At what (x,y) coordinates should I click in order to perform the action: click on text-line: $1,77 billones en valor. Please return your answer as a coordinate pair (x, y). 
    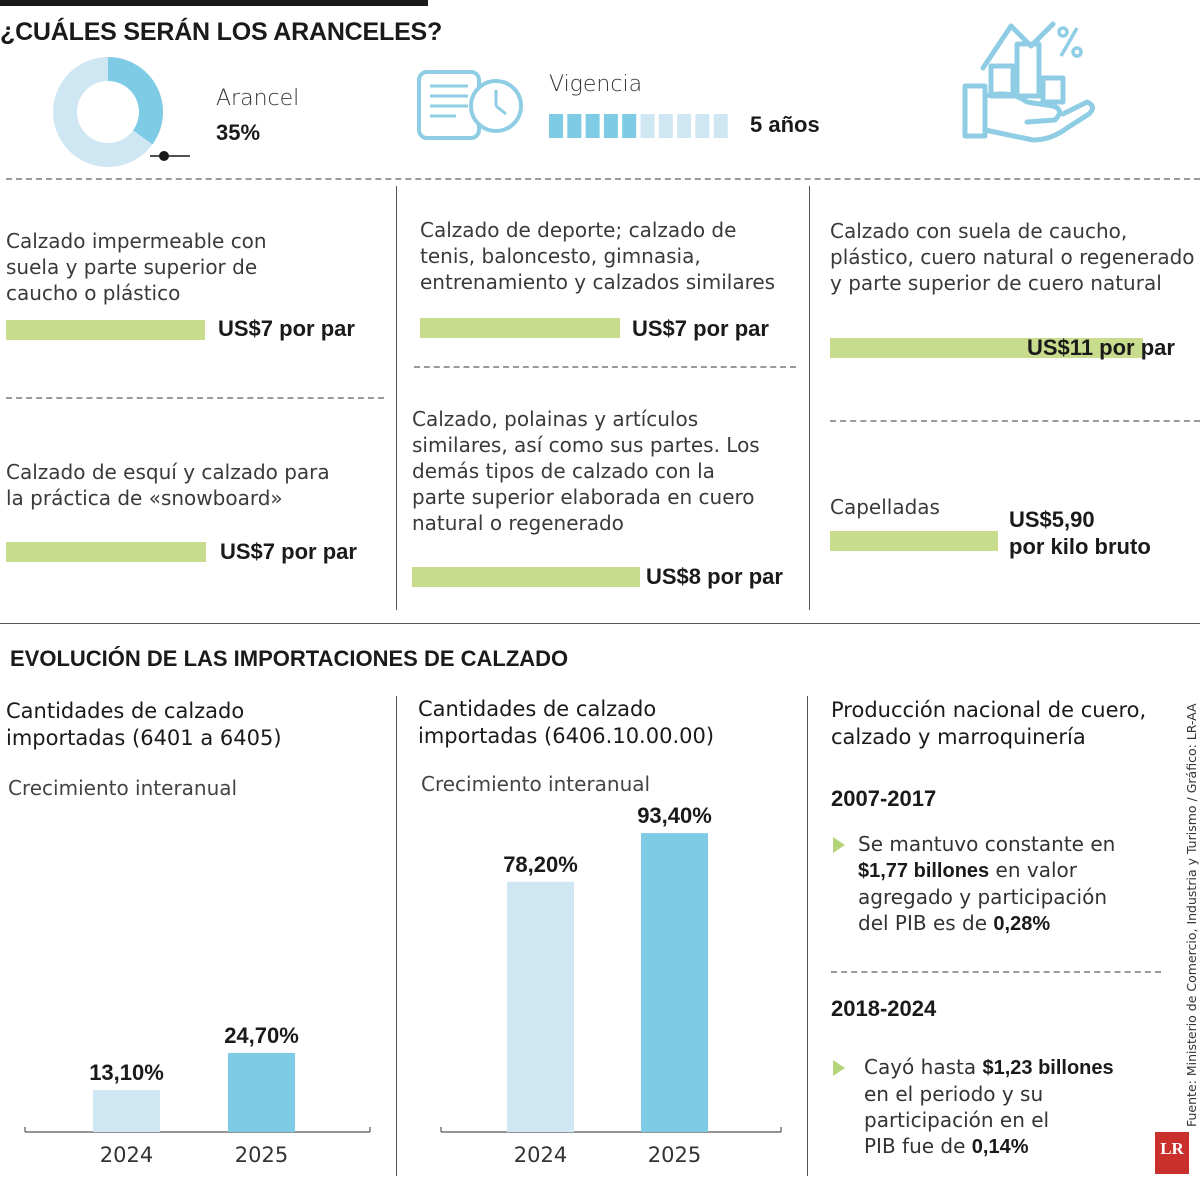
    Looking at the image, I should click on (967, 870).